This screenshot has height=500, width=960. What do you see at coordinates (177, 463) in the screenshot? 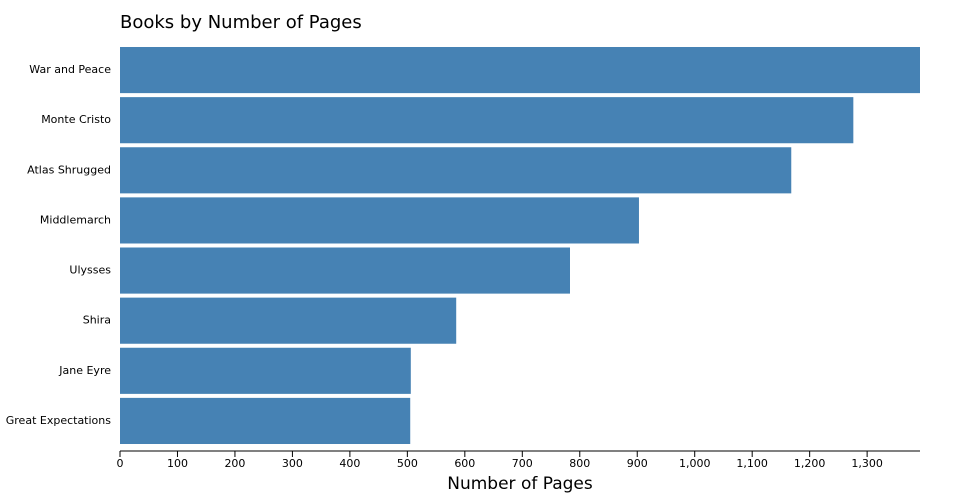
I see `x-tick-label: 100` at bounding box center [177, 463].